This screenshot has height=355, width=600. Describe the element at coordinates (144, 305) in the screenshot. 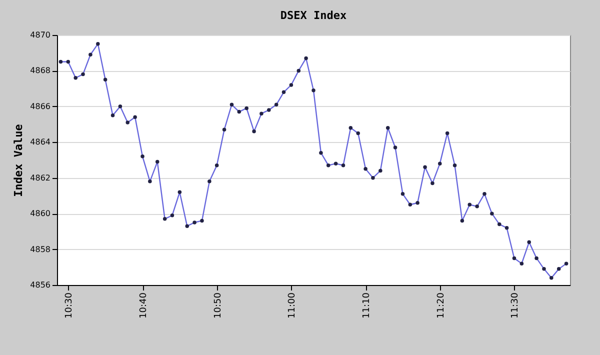

I see `x-tick-label: 10:40` at that location.